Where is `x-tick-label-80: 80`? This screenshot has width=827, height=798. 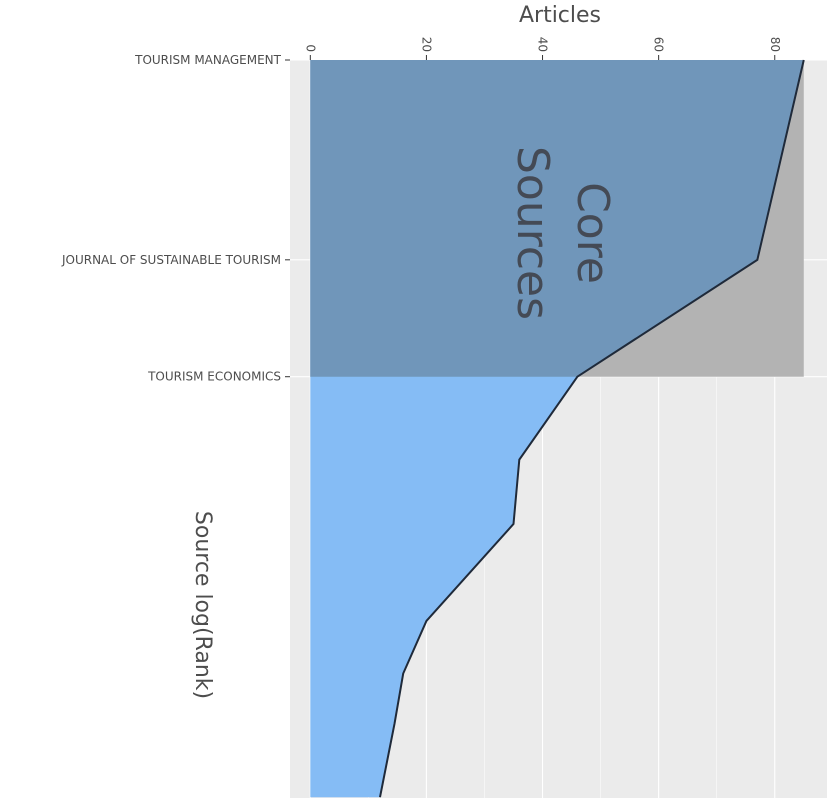 x-tick-label-80: 80 is located at coordinates (775, 44).